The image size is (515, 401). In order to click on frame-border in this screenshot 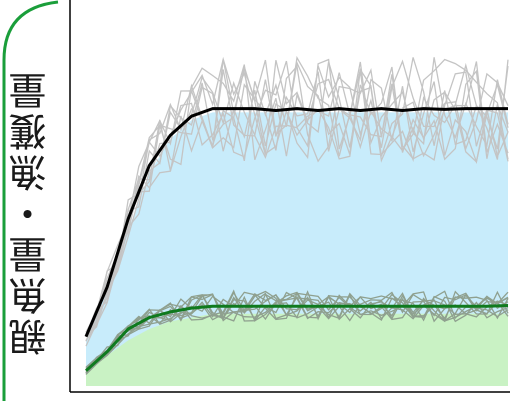, I will do `click(30, 200)`.